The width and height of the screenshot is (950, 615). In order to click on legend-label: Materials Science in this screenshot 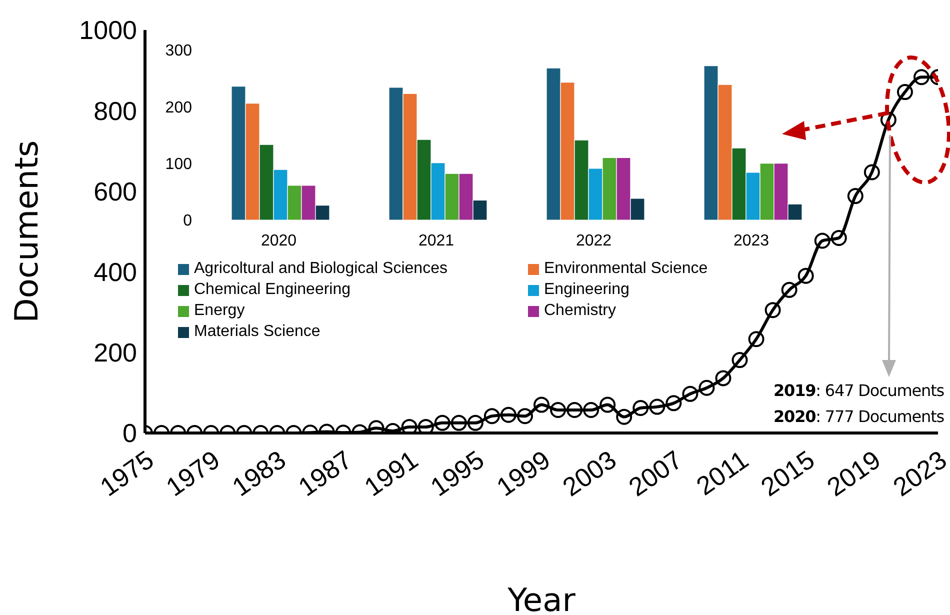, I will do `click(257, 332)`.